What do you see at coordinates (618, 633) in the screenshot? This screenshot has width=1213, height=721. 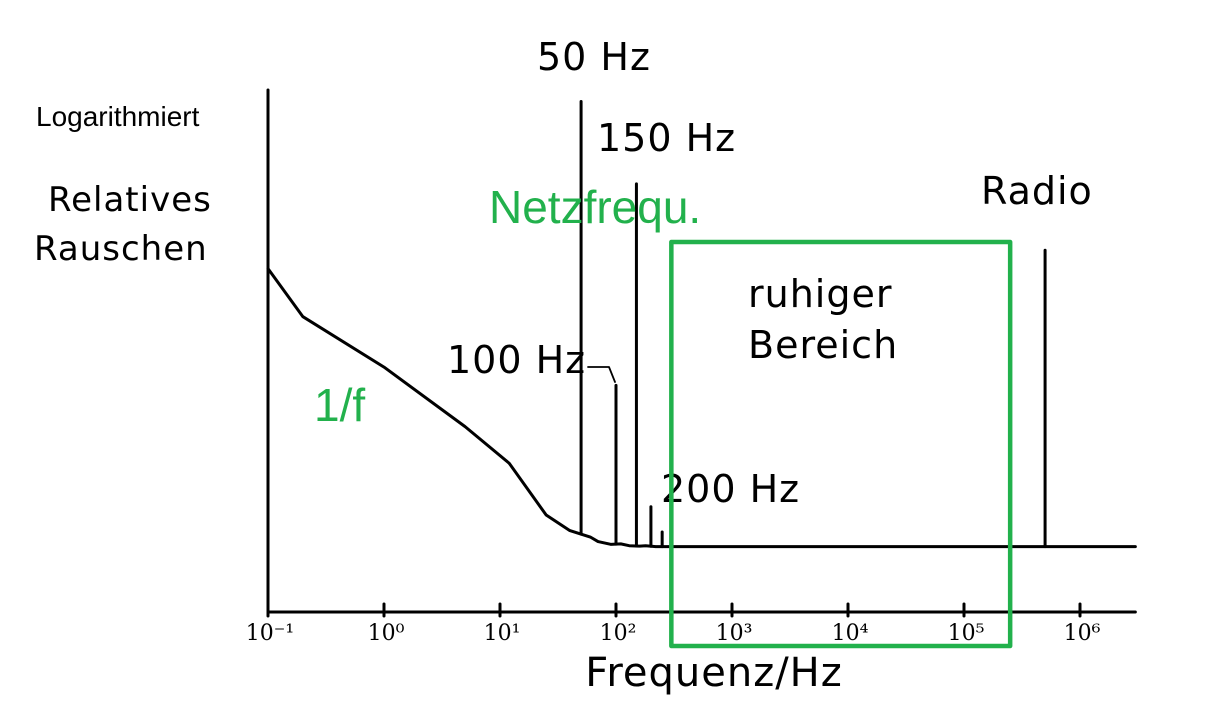 I see `x-tick-label-3: 10²` at bounding box center [618, 633].